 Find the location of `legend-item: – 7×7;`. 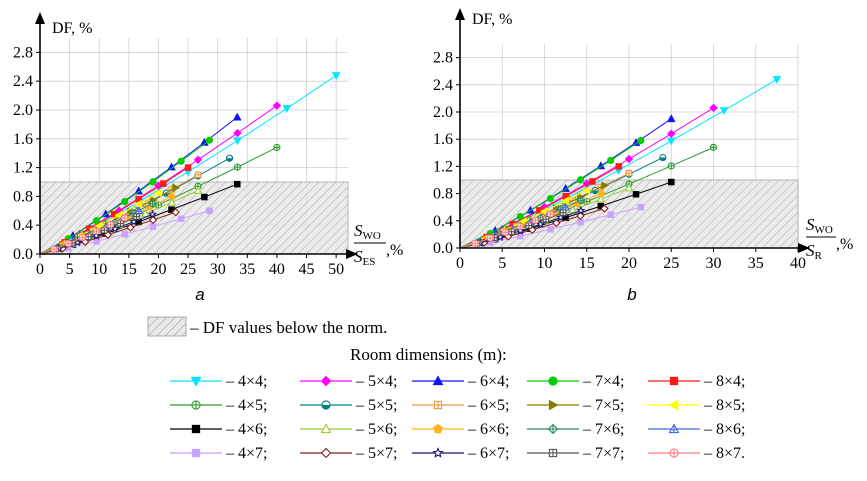

legend-item: – 7×7; is located at coordinates (575, 453).